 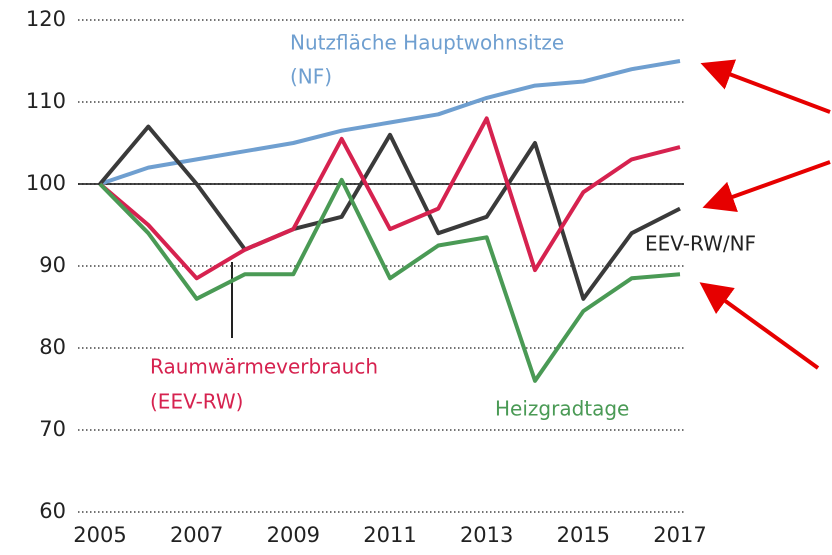 What do you see at coordinates (427, 43) in the screenshot?
I see `series-label: Nutzfläche Hauptwohnsitze` at bounding box center [427, 43].